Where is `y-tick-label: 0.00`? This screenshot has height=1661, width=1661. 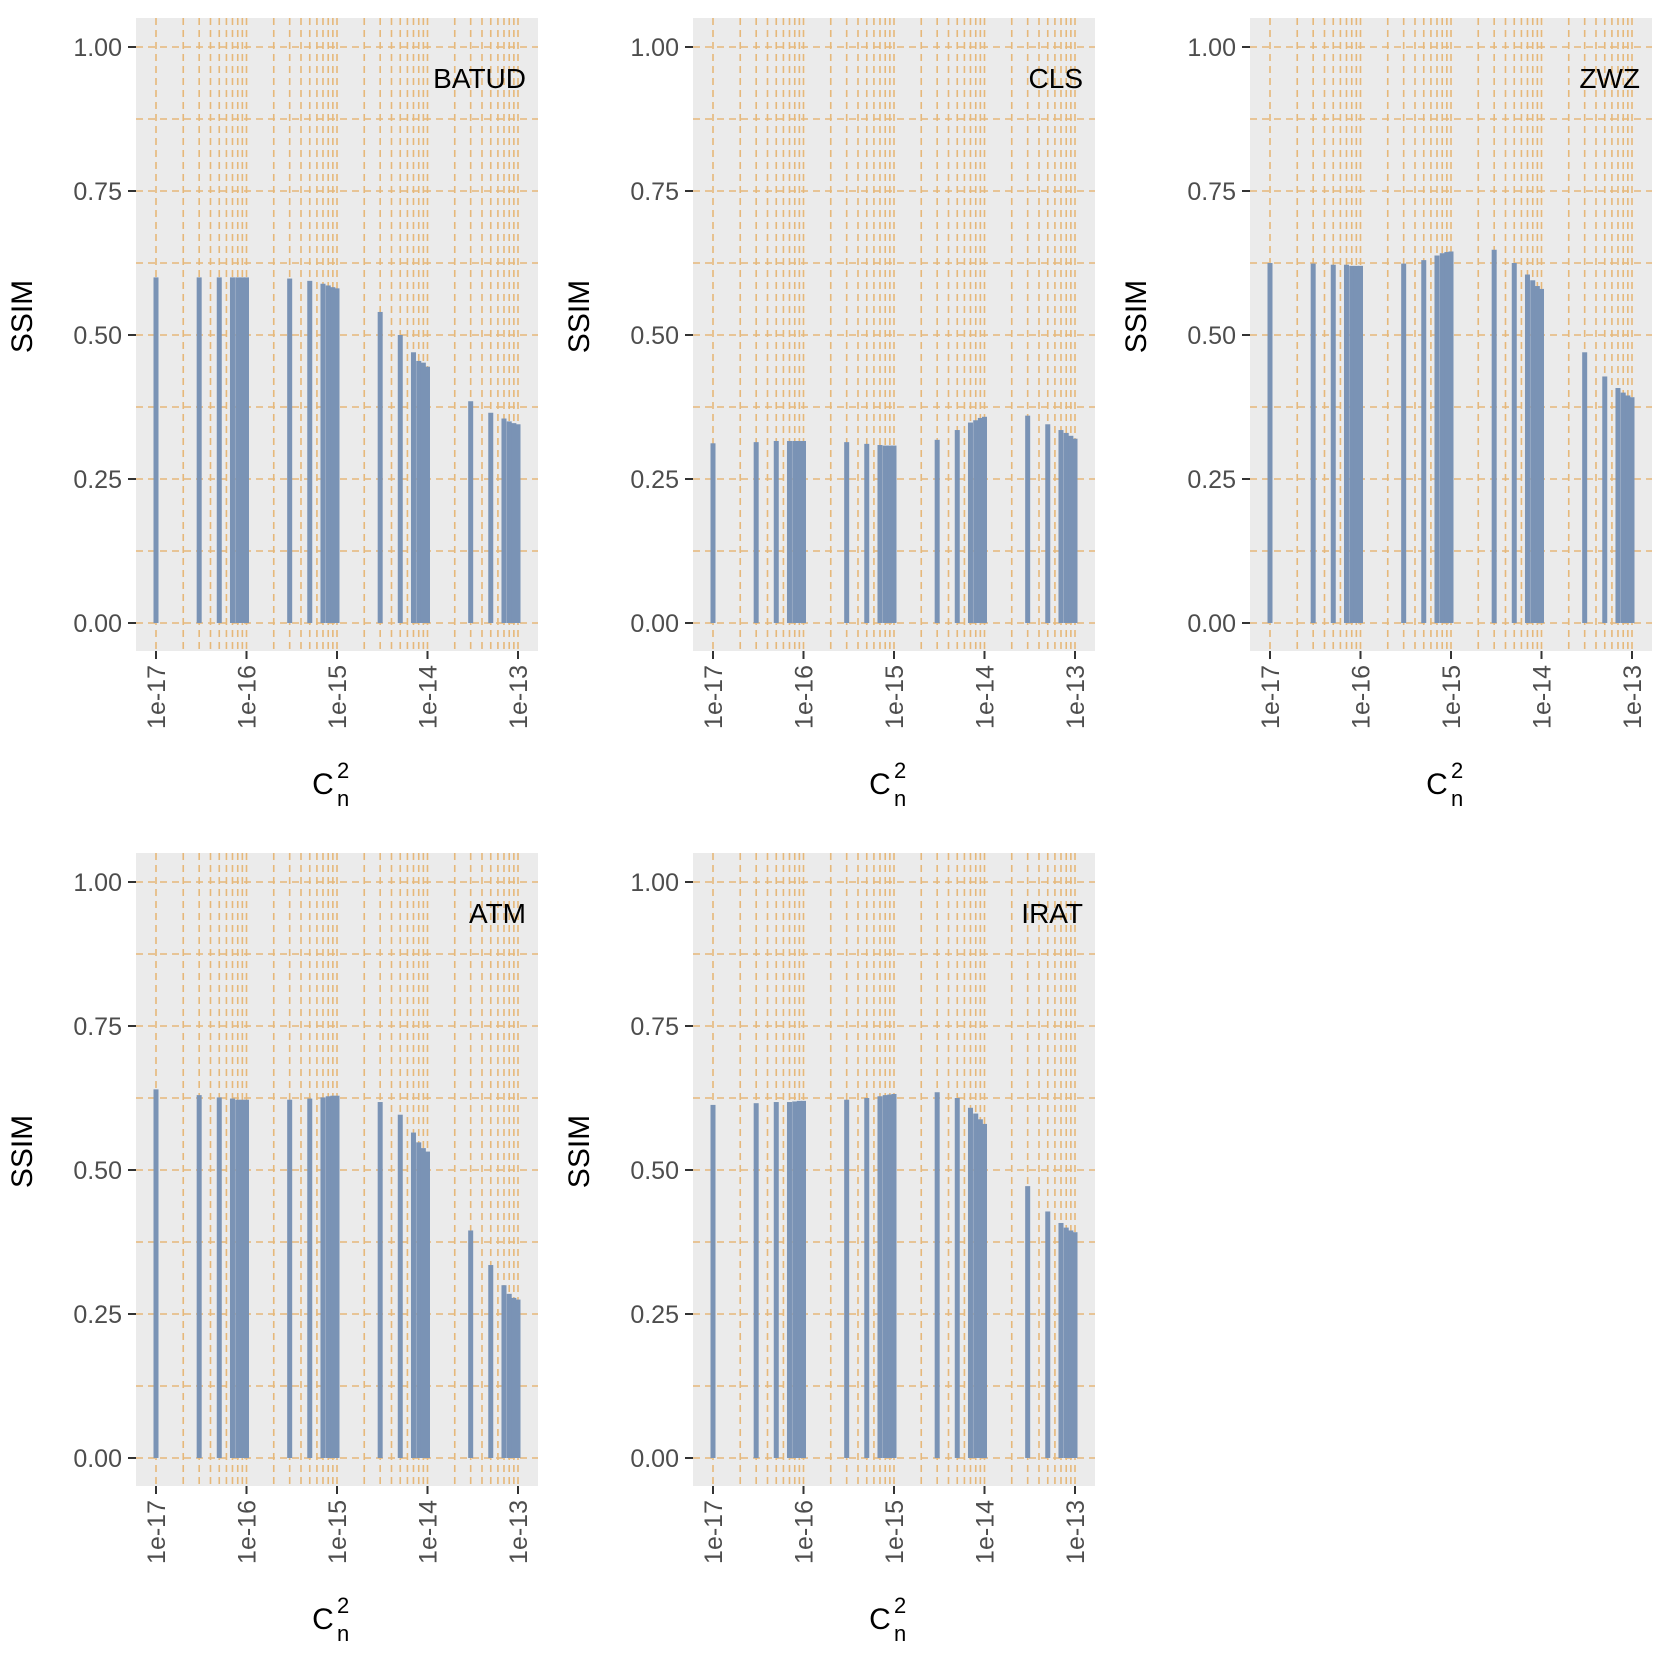
y-tick-label: 0.00 is located at coordinates (654, 1459).